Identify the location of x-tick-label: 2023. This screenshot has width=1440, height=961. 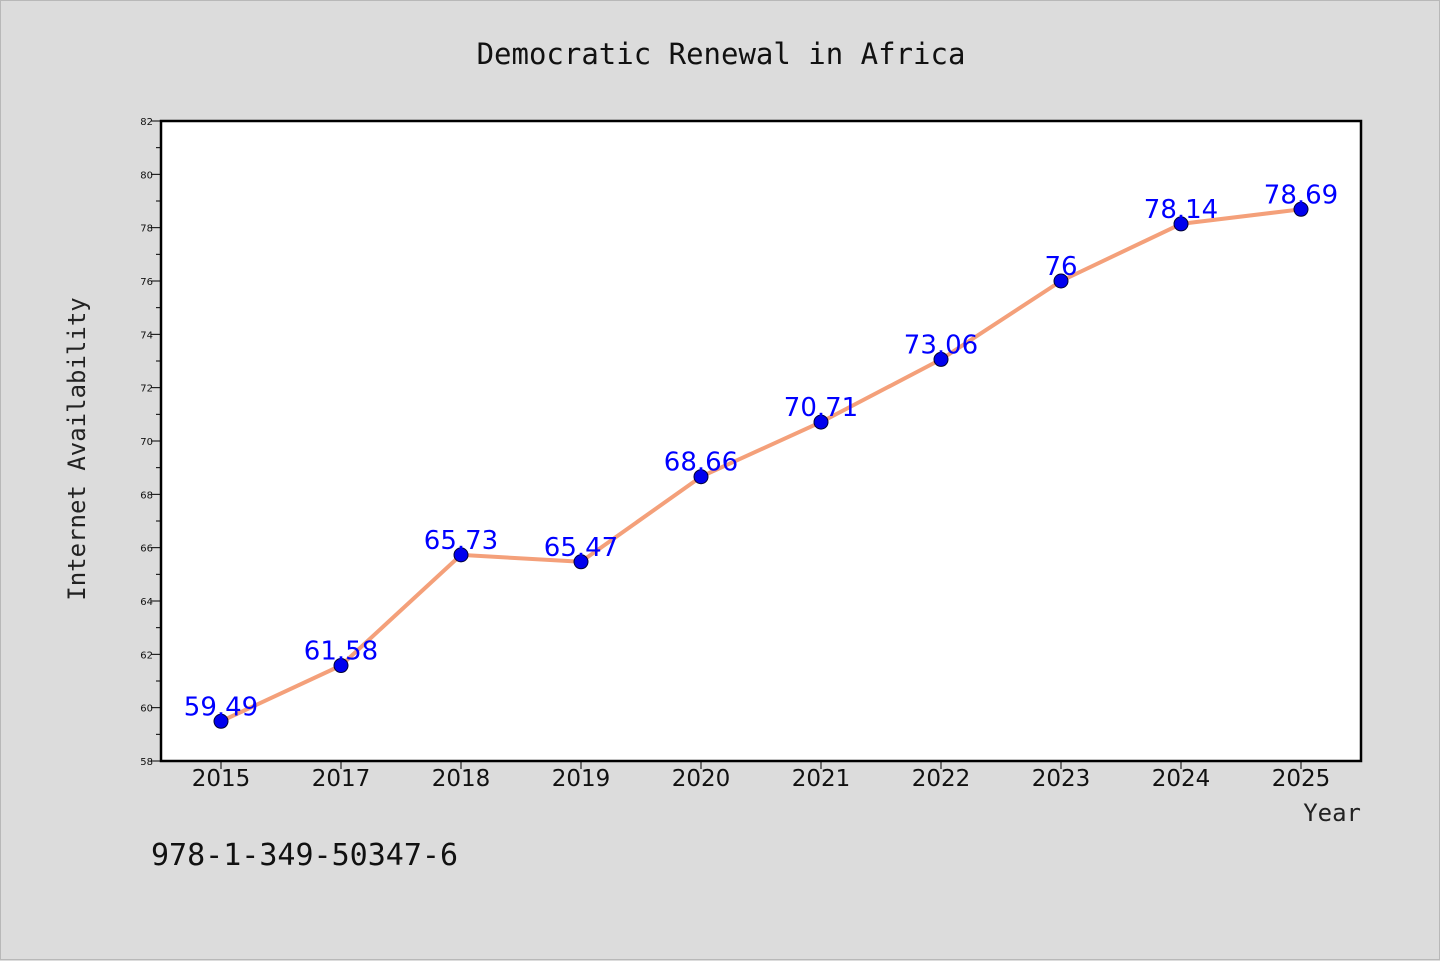
(1061, 779).